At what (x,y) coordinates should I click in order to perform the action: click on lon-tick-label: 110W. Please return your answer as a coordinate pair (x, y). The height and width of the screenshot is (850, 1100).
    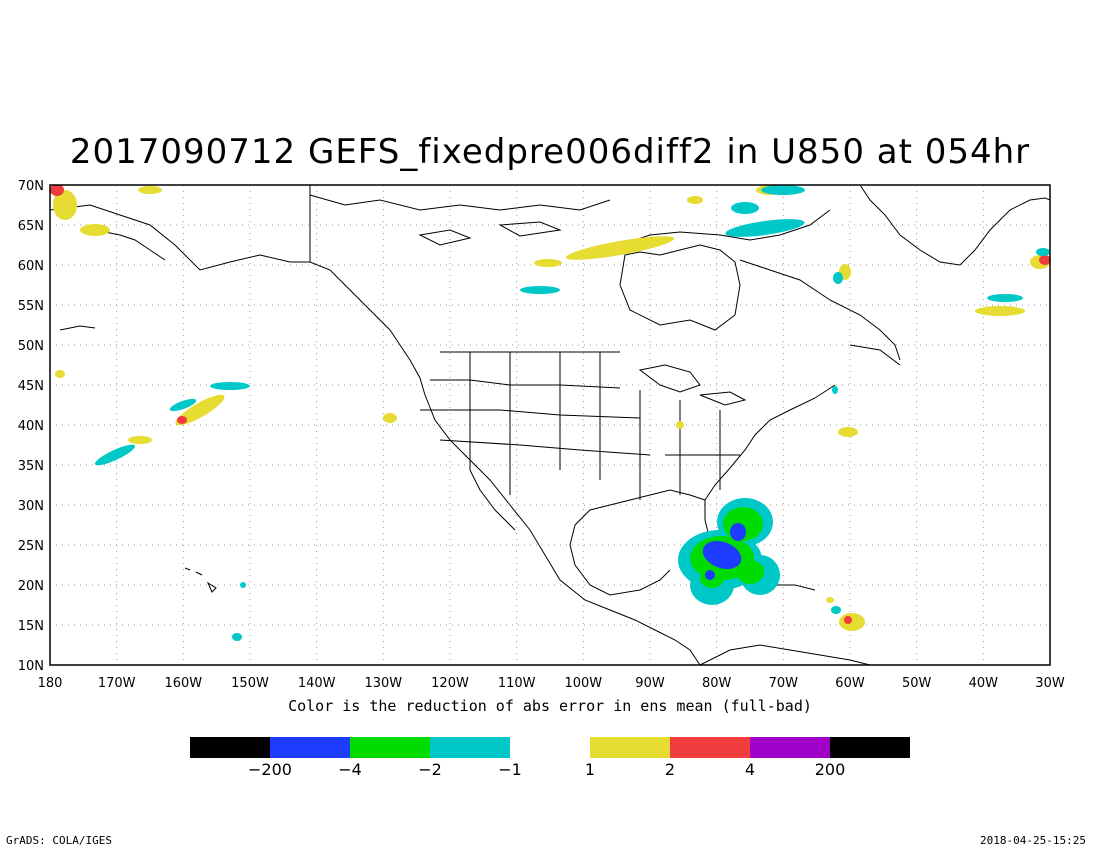
    Looking at the image, I should click on (517, 683).